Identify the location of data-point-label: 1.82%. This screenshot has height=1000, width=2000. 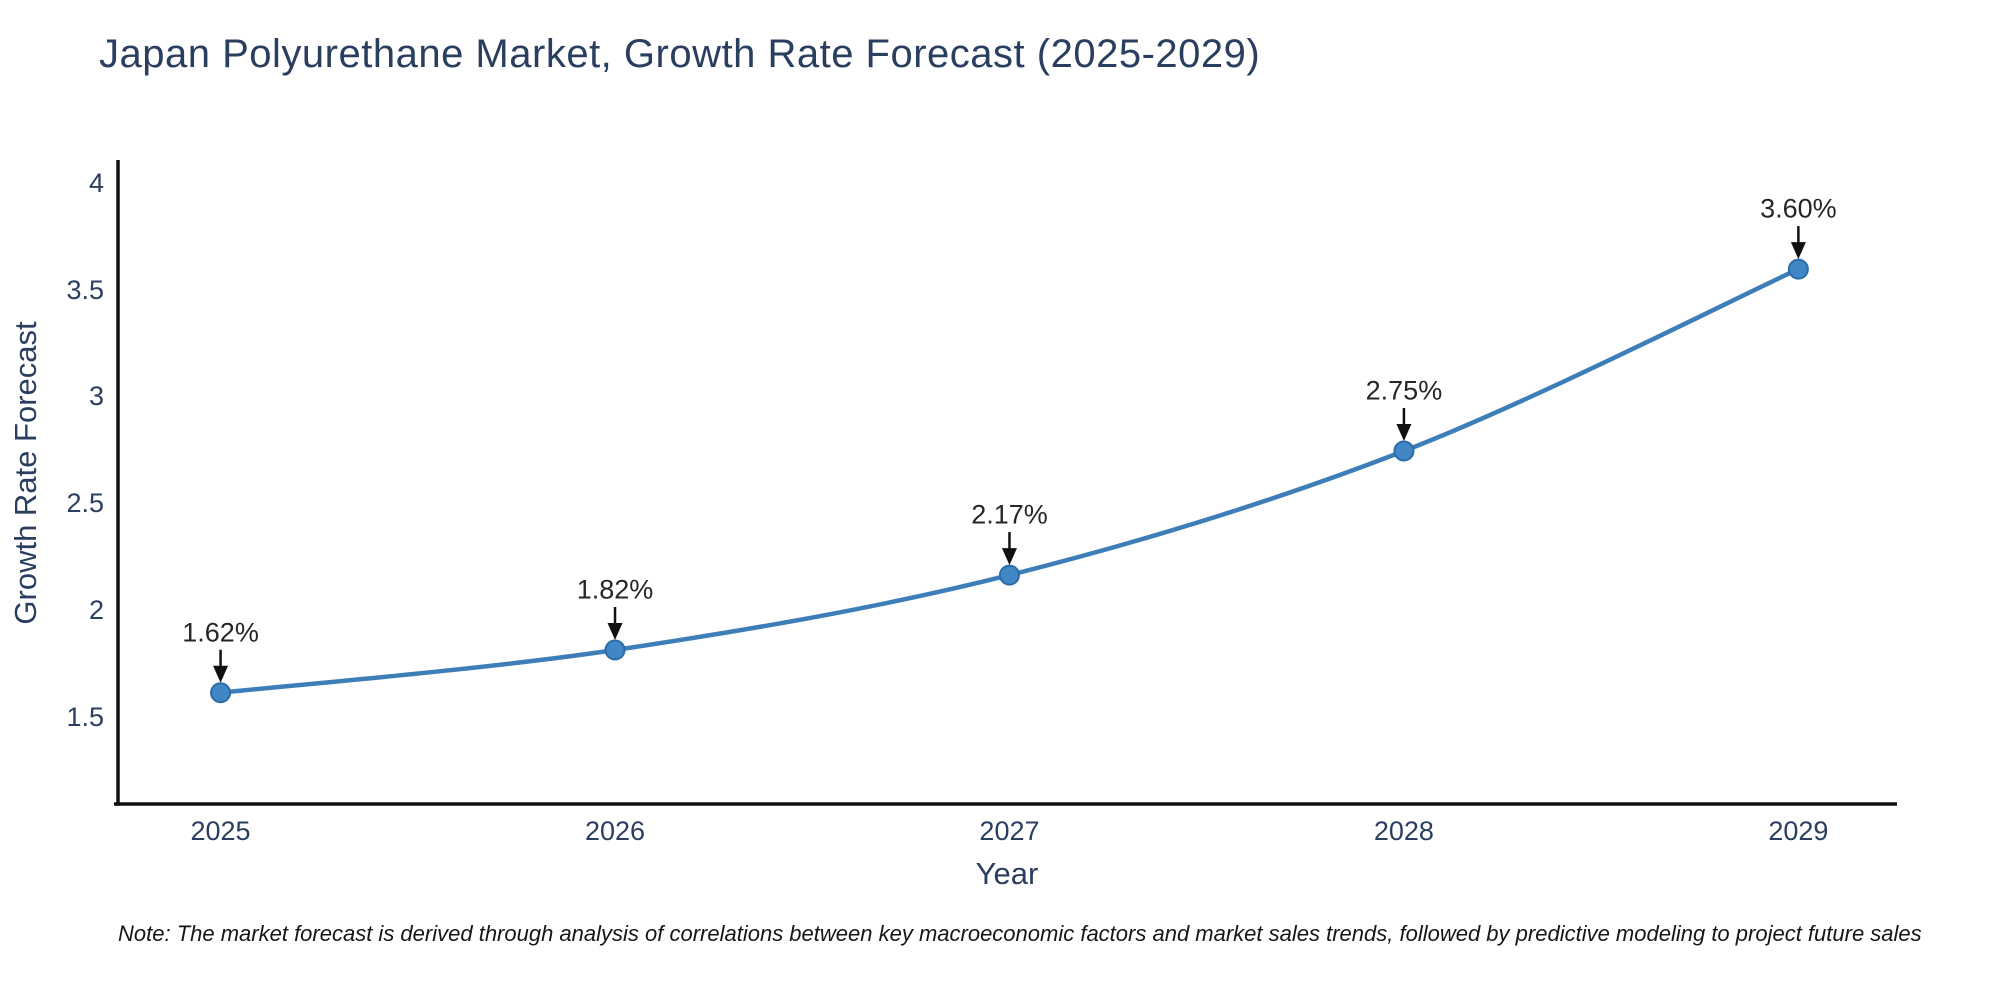
(615, 589).